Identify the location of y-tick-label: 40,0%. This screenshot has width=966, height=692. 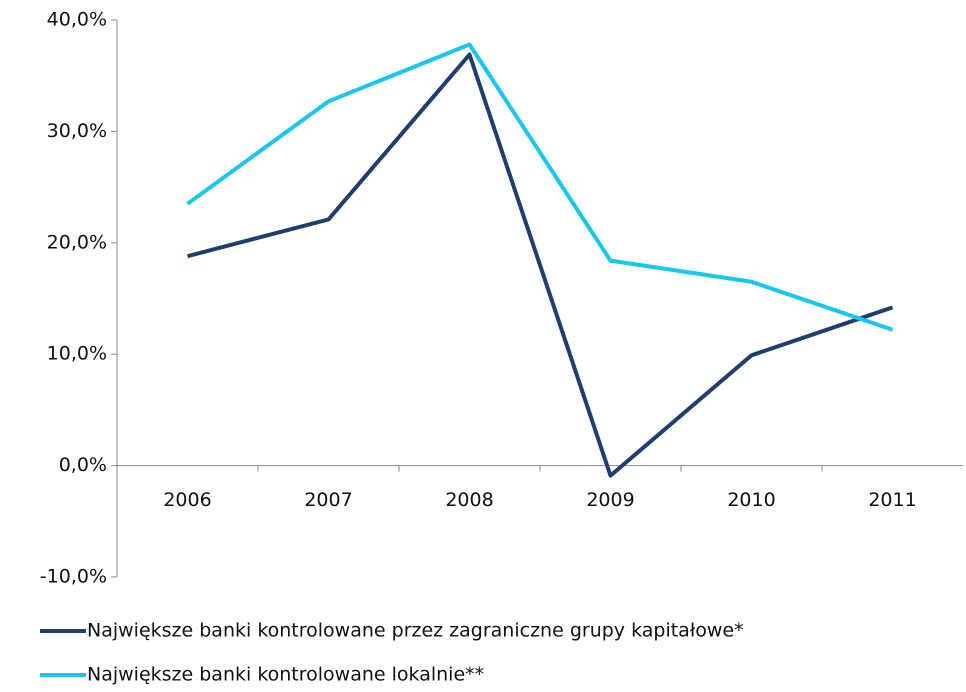
(77, 20).